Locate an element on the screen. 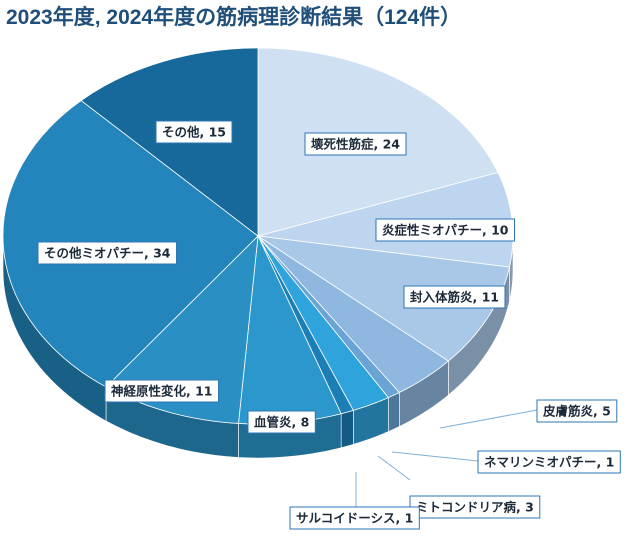 Image resolution: width=640 pixels, height=538 pixels. data-label-text: 皮膚筋炎, 5 is located at coordinates (576, 411).